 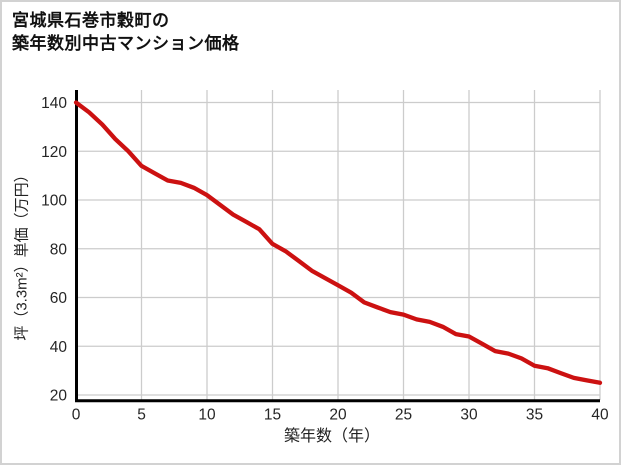 What do you see at coordinates (332, 436) in the screenshot?
I see `x-axis-label: 築年数（年）` at bounding box center [332, 436].